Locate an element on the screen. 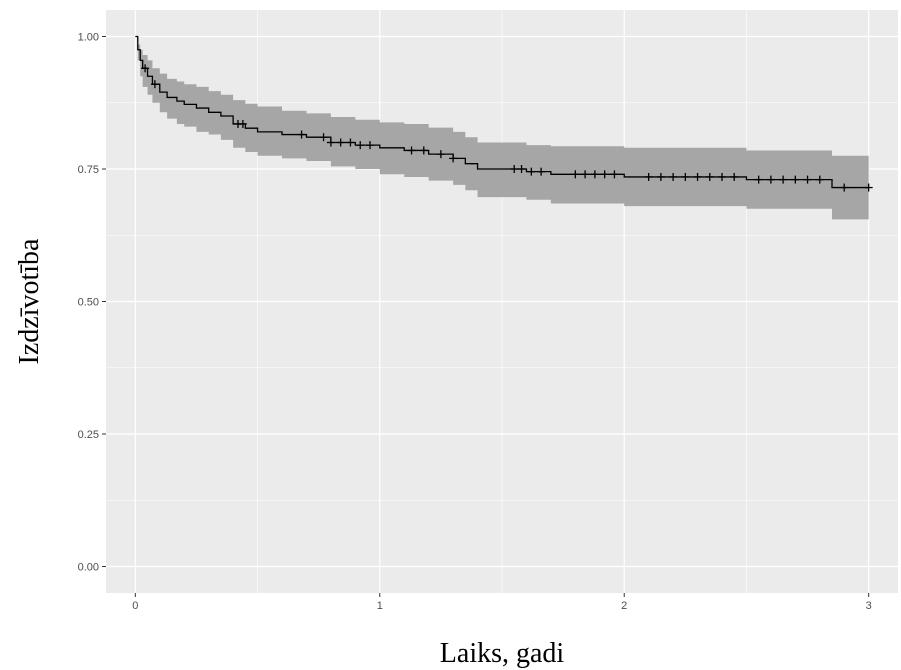 The height and width of the screenshot is (670, 901). x-axis-ticks: 0 1 2 3 is located at coordinates (501, 602).